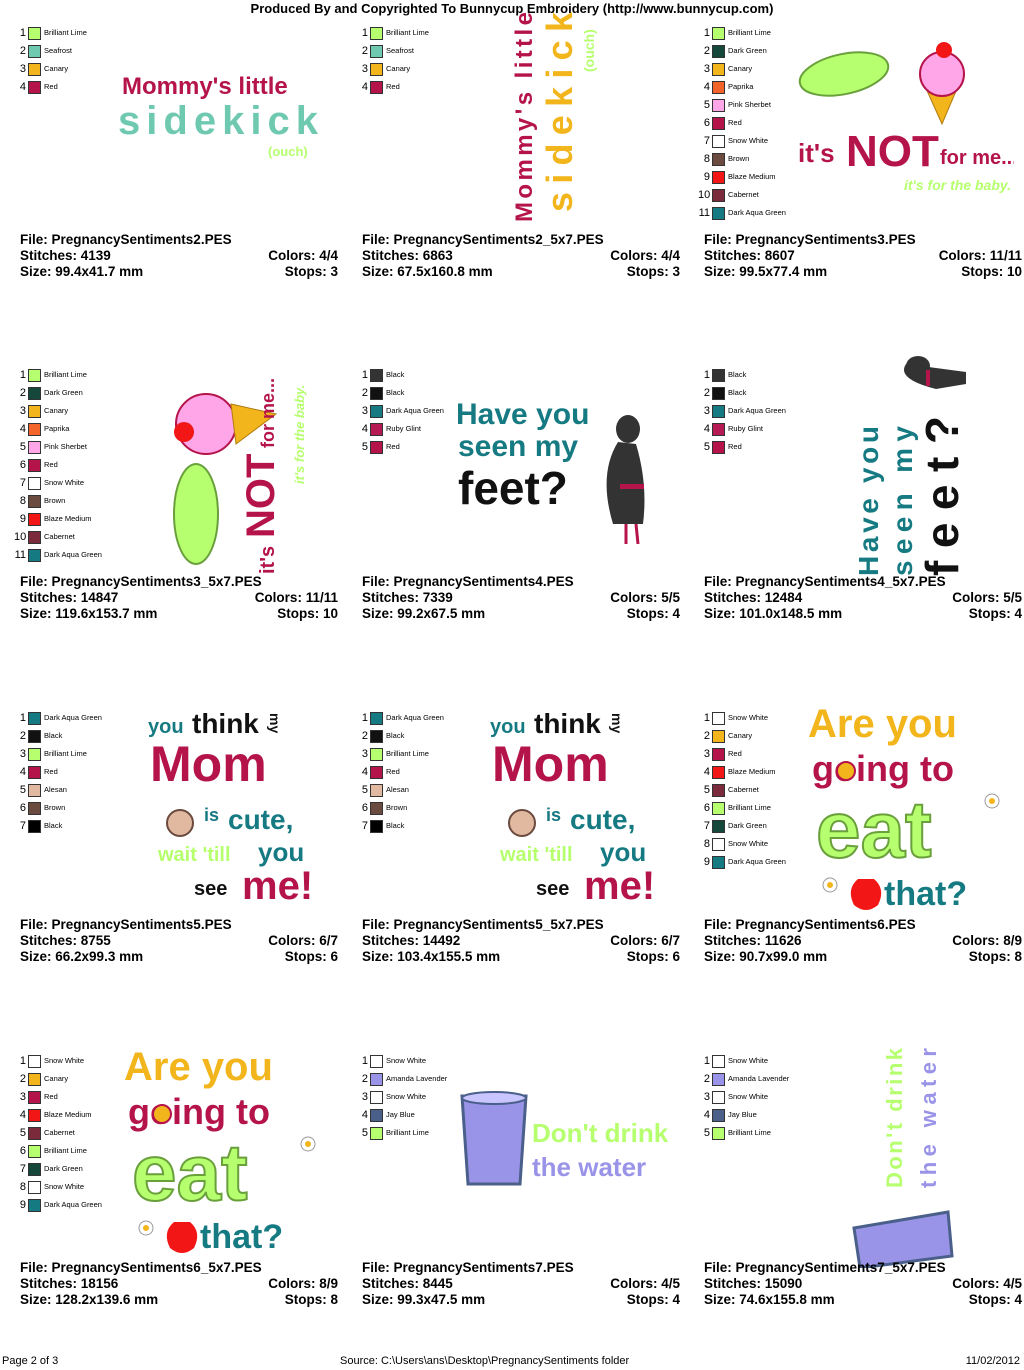 This screenshot has height=1370, width=1024. What do you see at coordinates (57, 428) in the screenshot?
I see `color-name: Paprika` at bounding box center [57, 428].